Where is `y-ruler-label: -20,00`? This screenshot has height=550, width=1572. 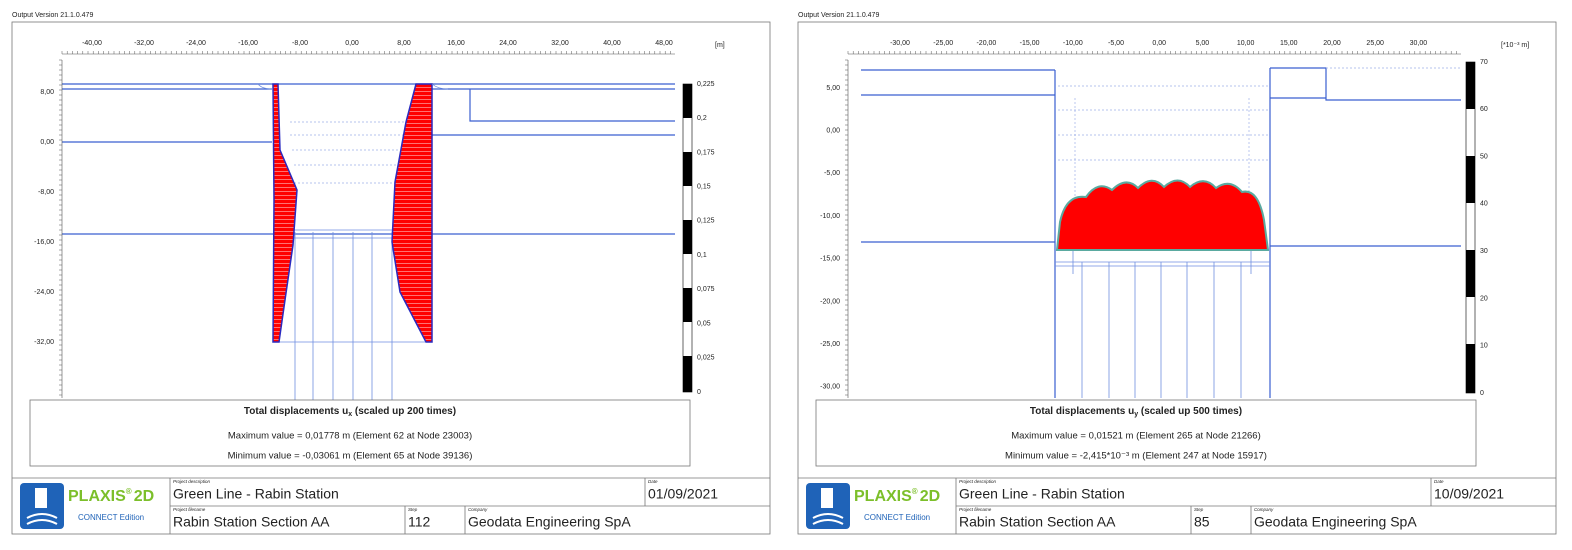
y-ruler-label: -20,00 is located at coordinates (830, 301).